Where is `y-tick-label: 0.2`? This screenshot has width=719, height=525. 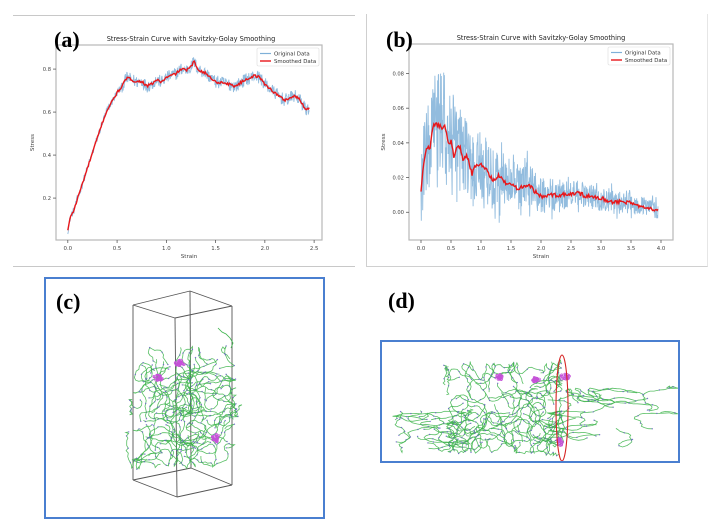
y-tick-label: 0.2 is located at coordinates (47, 199).